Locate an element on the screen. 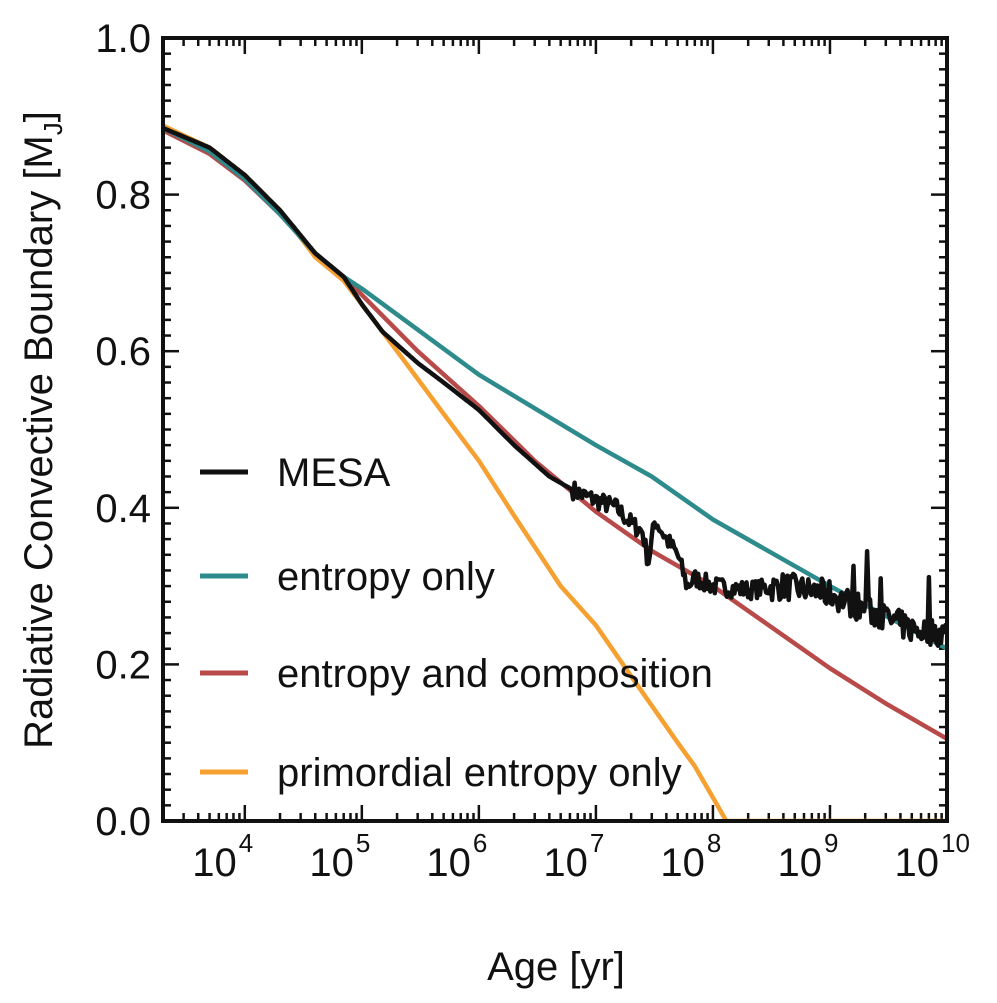  y-tick-label: 1.0 is located at coordinates (123, 39).